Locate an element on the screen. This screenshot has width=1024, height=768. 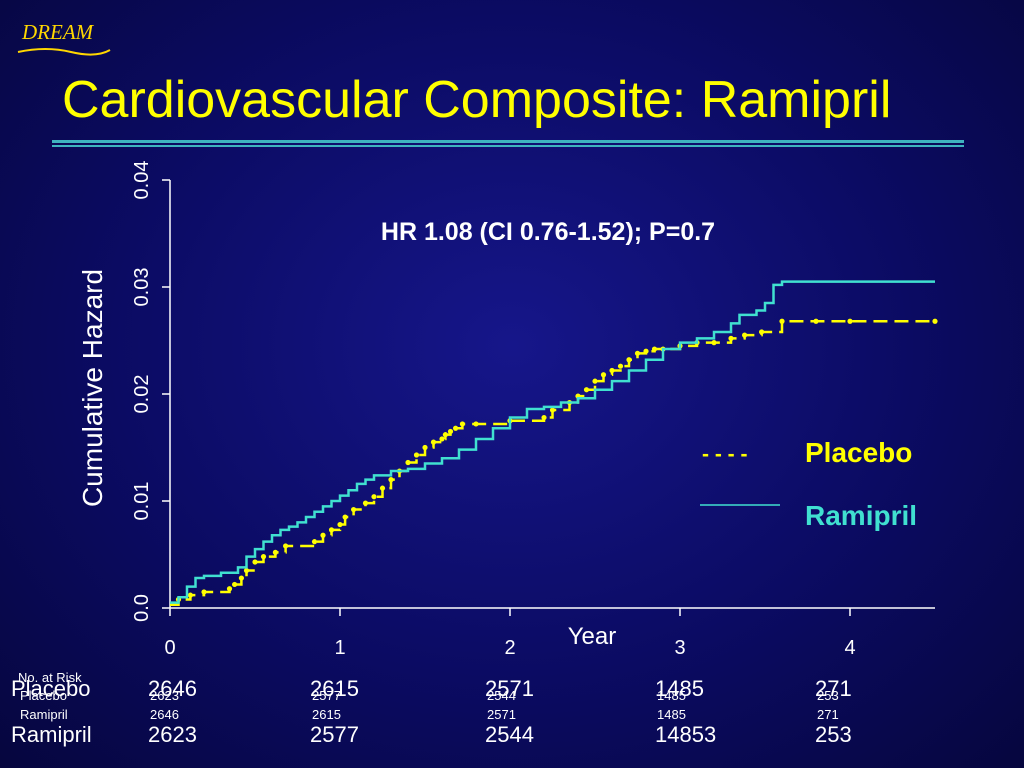
y-tick-label: 0.0 is located at coordinates (142, 608).